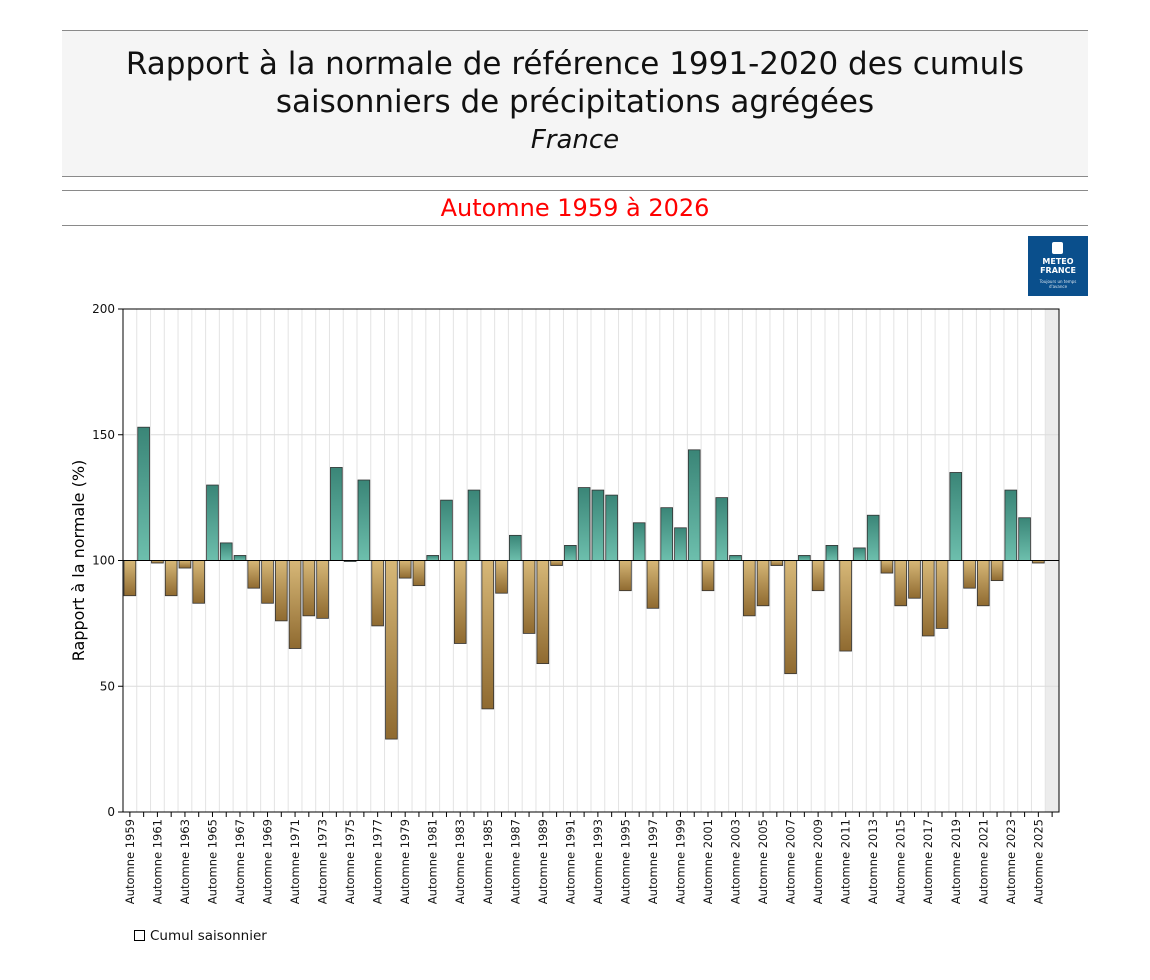 Image resolution: width=1150 pixels, height=980 pixels. I want to click on x-tick-label: Automne 1997, so click(653, 861).